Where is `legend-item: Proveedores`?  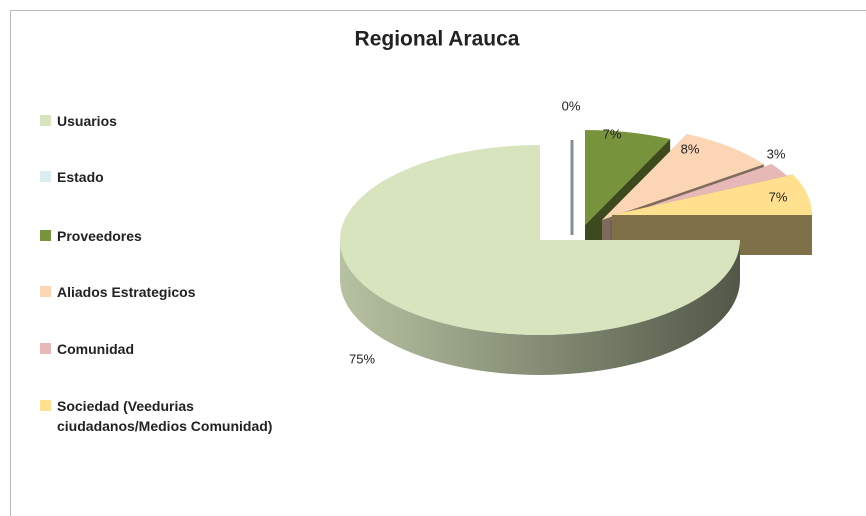 legend-item: Proveedores is located at coordinates (180, 236).